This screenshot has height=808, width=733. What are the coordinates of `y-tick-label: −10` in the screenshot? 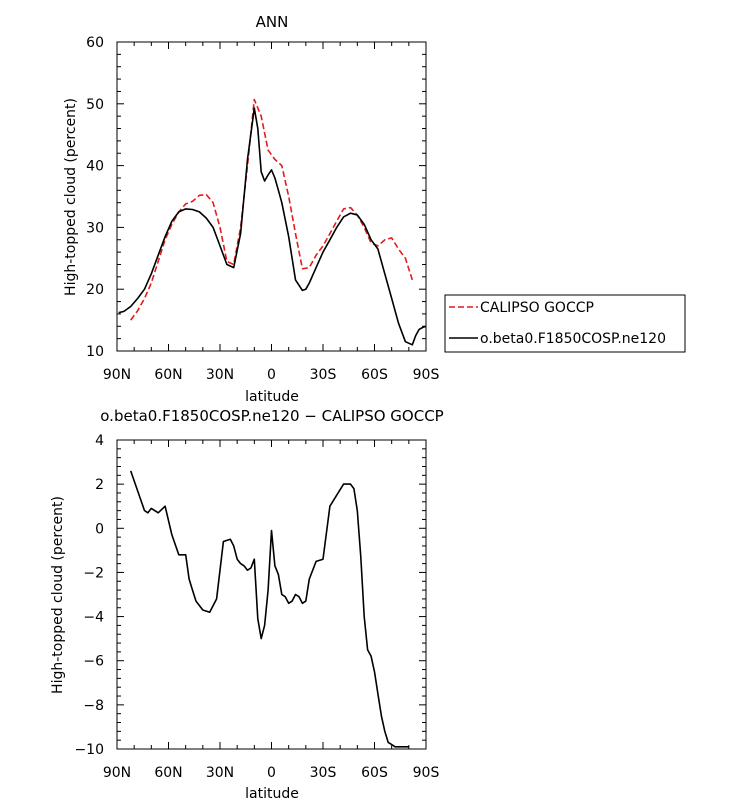 It's located at (89, 750).